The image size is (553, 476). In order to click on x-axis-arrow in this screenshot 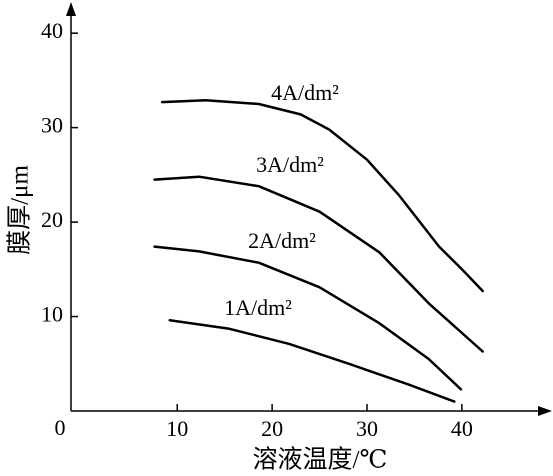, I will do `click(545, 411)`.